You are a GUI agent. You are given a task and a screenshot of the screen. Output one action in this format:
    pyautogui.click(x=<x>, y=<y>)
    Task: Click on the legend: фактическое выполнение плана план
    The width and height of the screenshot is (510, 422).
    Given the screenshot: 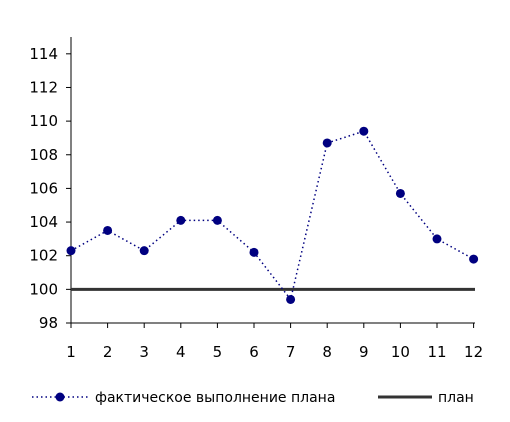 What is the action you would take?
    pyautogui.click(x=253, y=398)
    